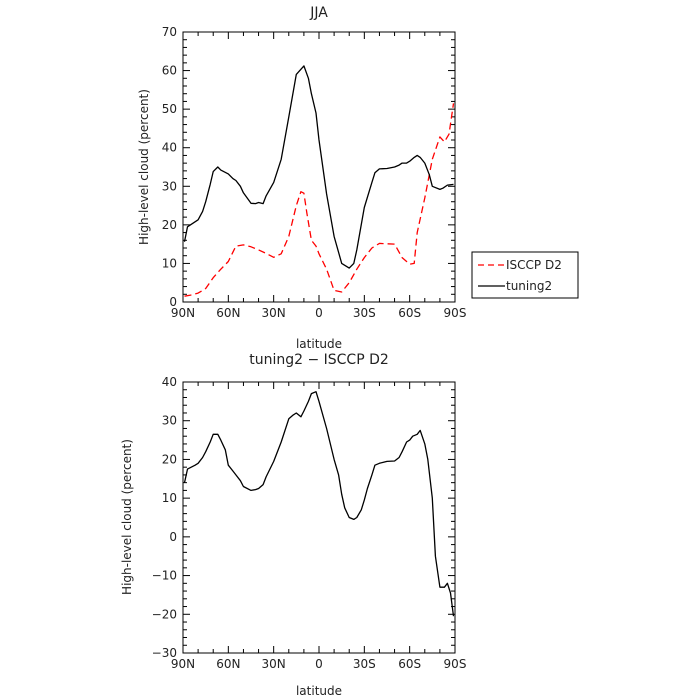 Image resolution: width=700 pixels, height=700 pixels. Describe the element at coordinates (169, 32) in the screenshot. I see `y-tick-label: 70` at that location.